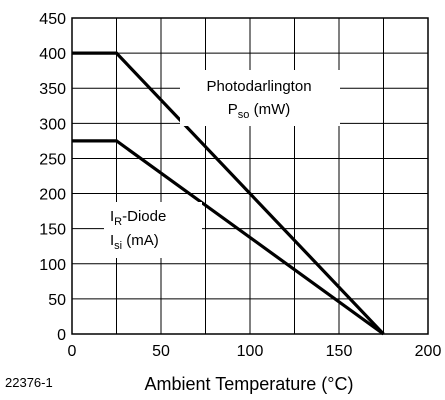  What do you see at coordinates (428, 351) in the screenshot?
I see `x-tick-label-200: 200` at bounding box center [428, 351].